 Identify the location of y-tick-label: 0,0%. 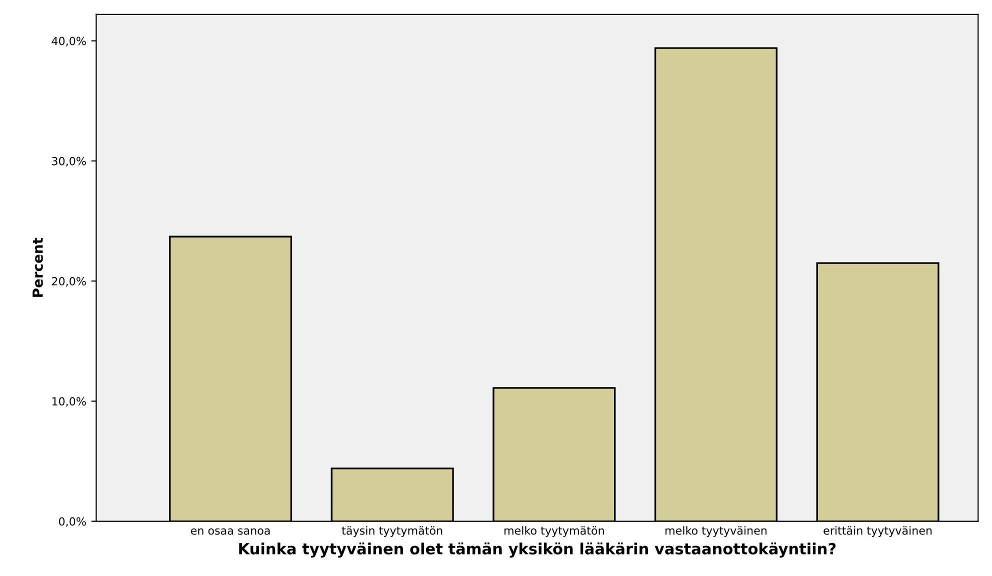
(72, 522).